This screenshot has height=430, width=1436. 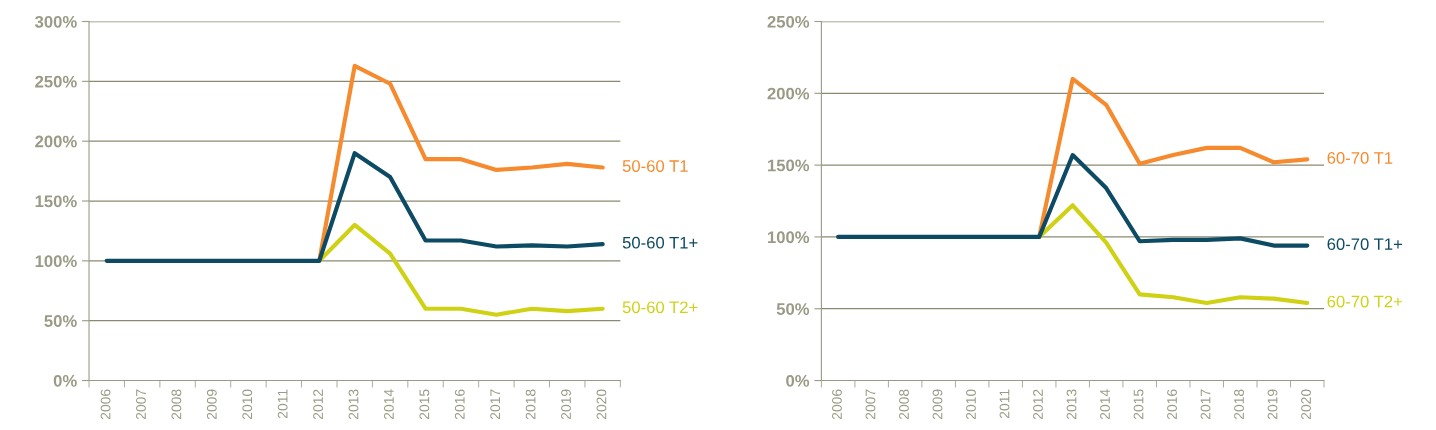 I want to click on y-tick-label: 300%, so click(x=55, y=21).